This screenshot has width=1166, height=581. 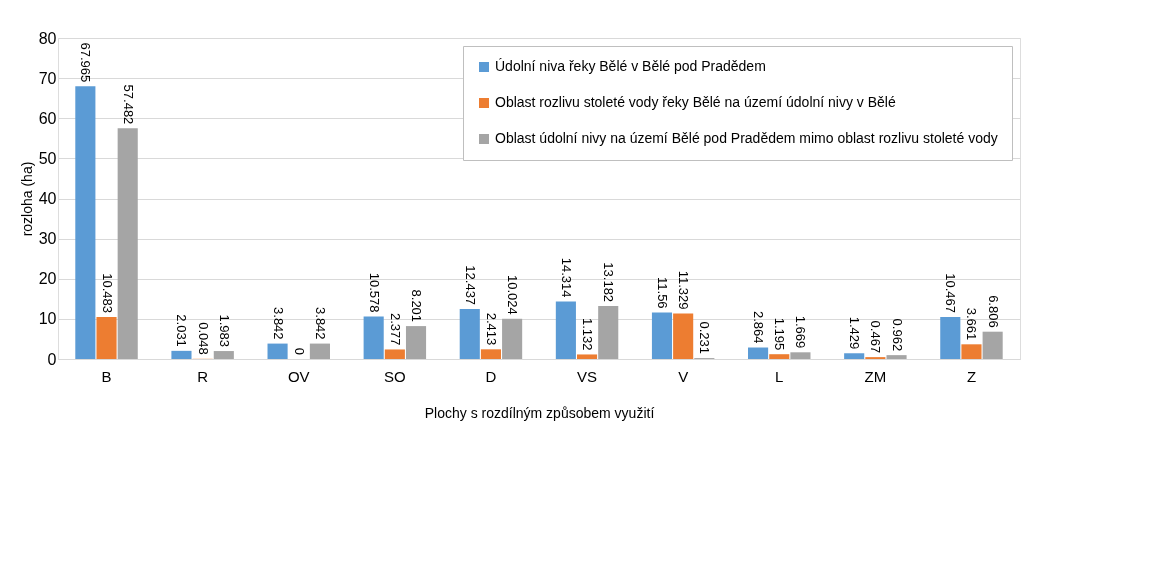 I want to click on data-label: 1.132, so click(x=588, y=334).